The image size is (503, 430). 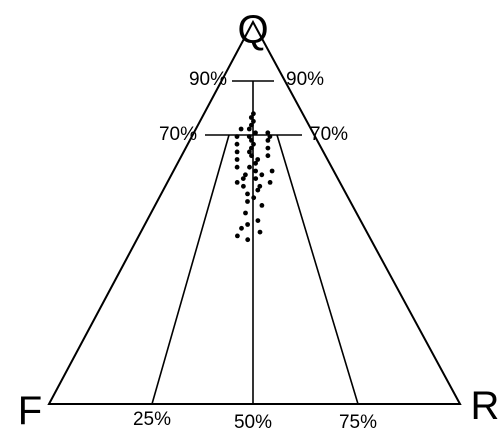 I want to click on vertex-label-q: Q, so click(x=252, y=30).